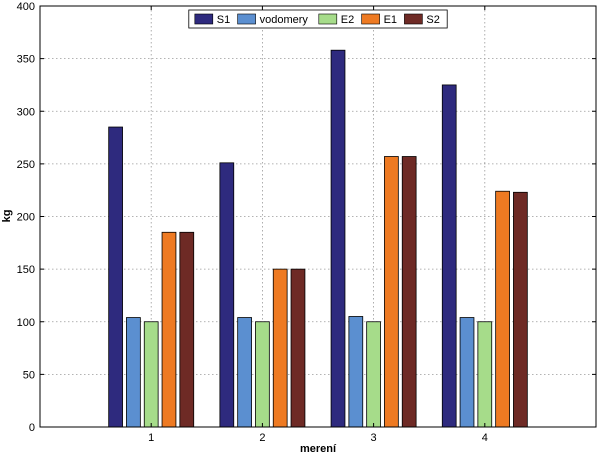 The image size is (600, 456). I want to click on legend-swatch-vodomery, so click(246, 19).